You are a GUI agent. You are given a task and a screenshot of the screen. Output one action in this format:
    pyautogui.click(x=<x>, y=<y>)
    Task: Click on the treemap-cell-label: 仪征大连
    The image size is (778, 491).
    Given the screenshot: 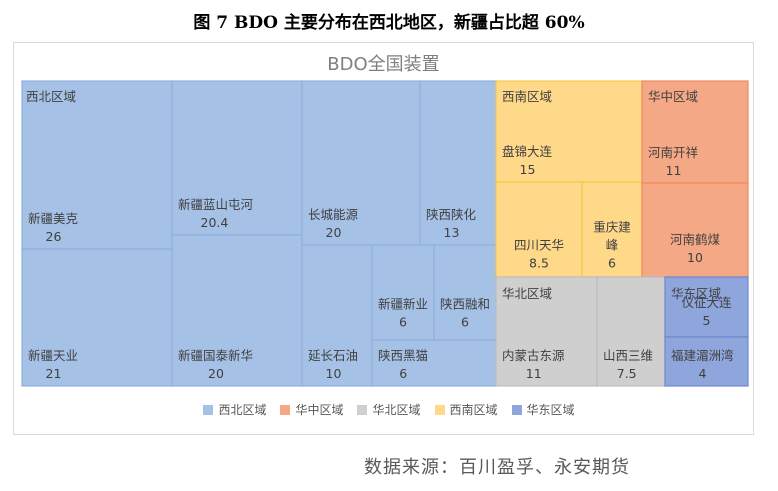 What is the action you would take?
    pyautogui.click(x=706, y=302)
    